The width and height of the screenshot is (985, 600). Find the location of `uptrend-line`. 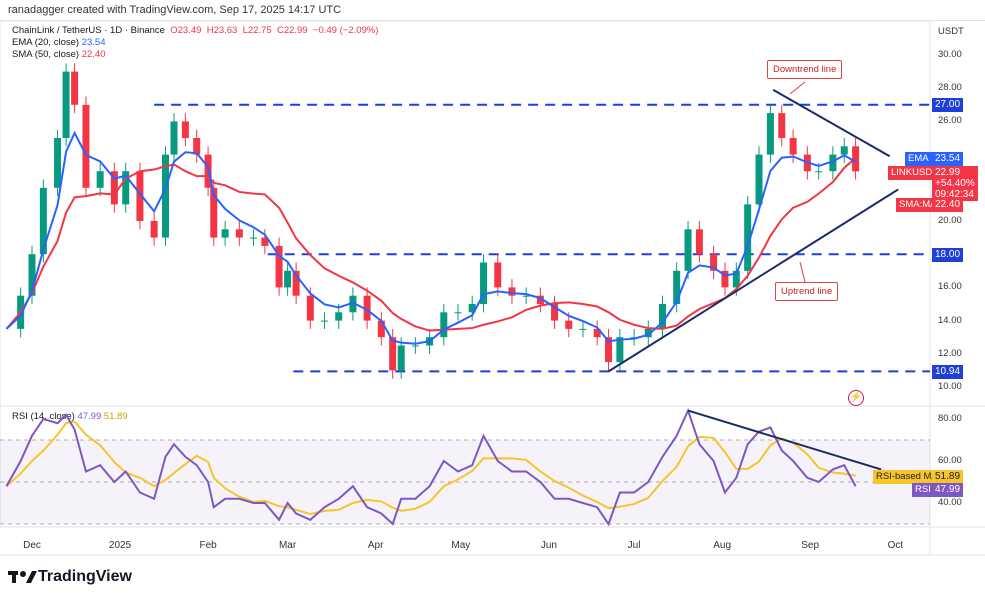

uptrend-line is located at coordinates (753, 280).